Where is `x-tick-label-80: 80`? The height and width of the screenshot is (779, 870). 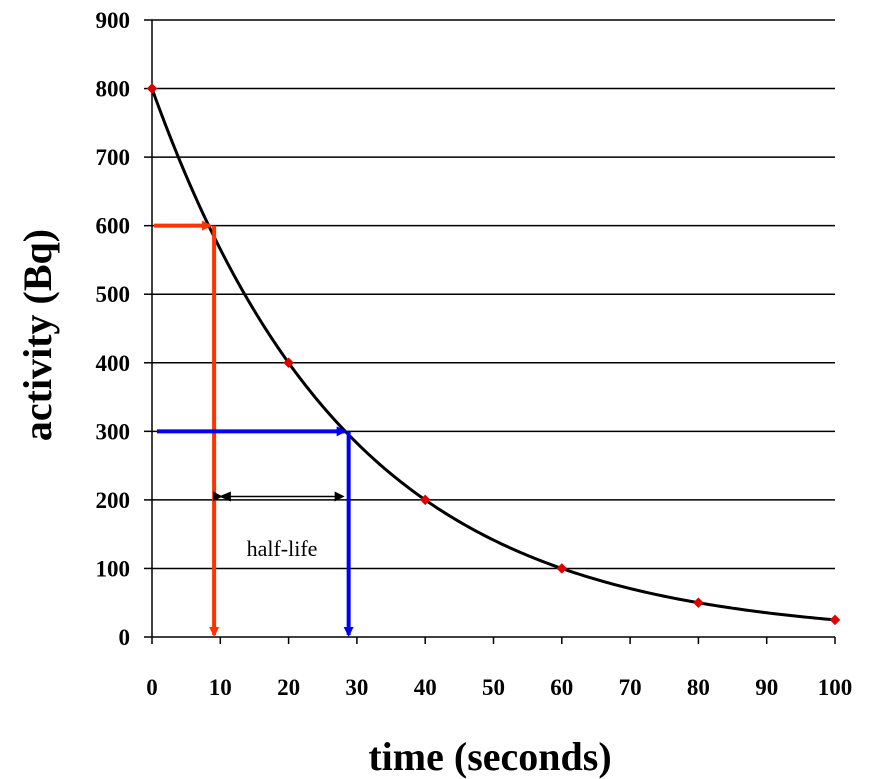 x-tick-label-80: 80 is located at coordinates (698, 687).